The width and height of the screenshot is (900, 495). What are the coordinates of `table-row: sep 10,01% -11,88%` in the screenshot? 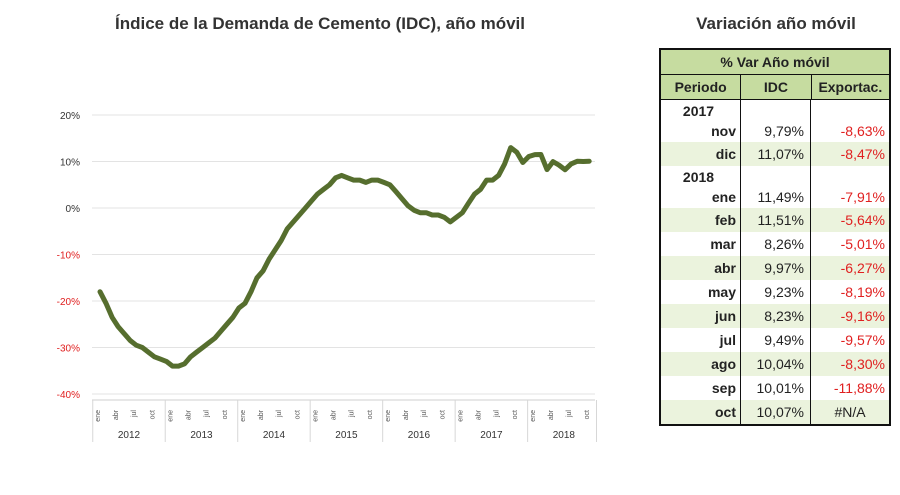 It's located at (775, 388).